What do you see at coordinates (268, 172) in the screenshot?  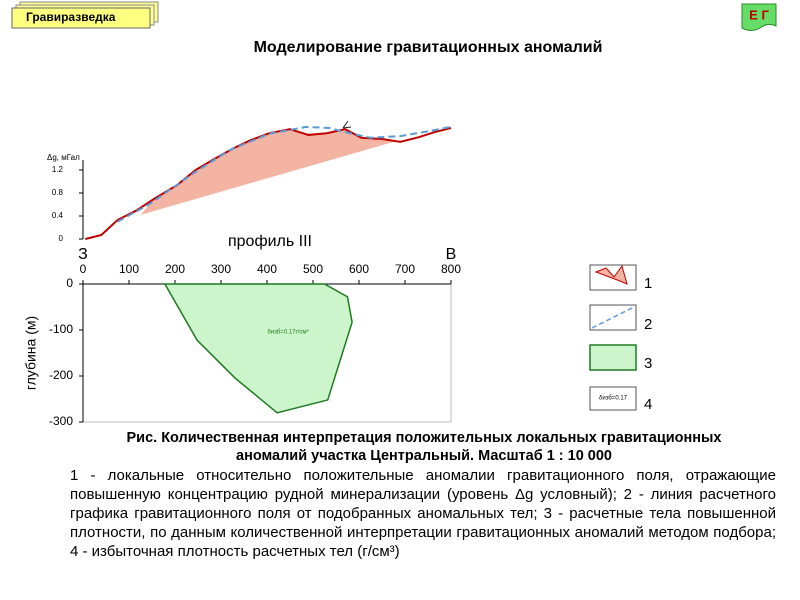 I see `anomaly-fill` at bounding box center [268, 172].